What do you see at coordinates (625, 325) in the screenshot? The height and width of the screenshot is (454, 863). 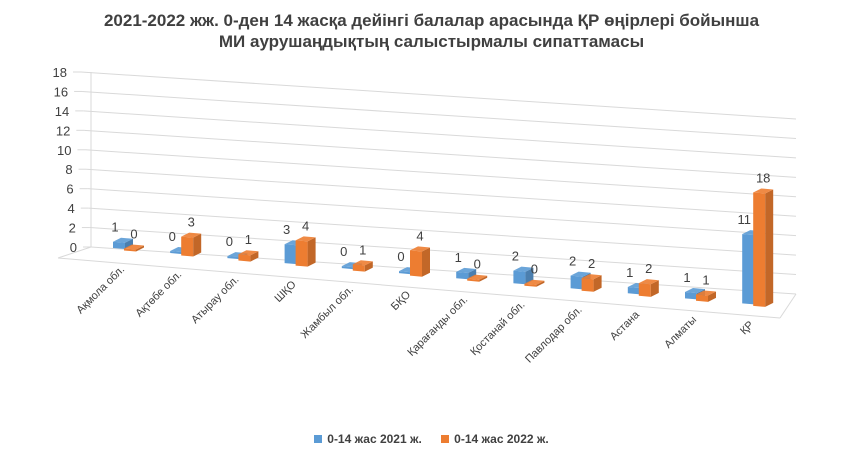 I see `category-label: Астана` at bounding box center [625, 325].